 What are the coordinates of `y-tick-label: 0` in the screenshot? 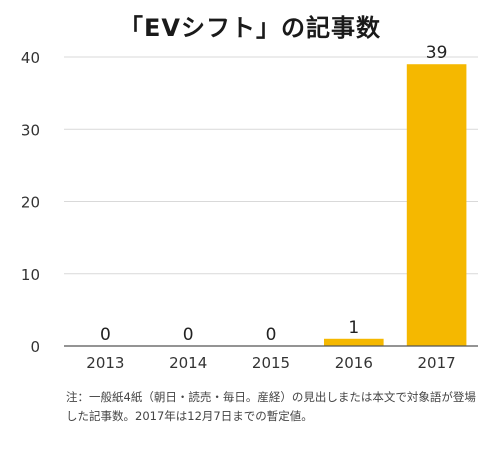 It's located at (35, 347).